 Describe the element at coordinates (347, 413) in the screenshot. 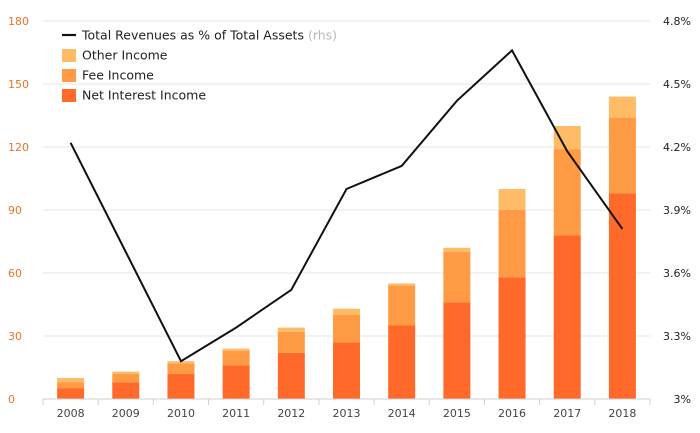

I see `x-tick-label: 2013` at that location.